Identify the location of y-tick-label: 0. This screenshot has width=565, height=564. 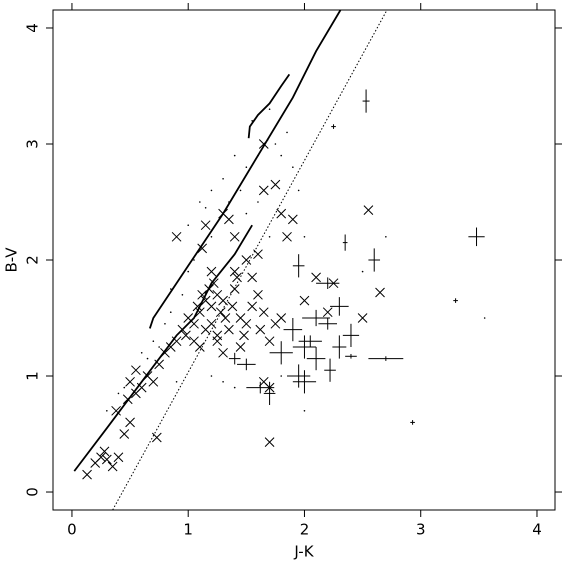
(33, 492).